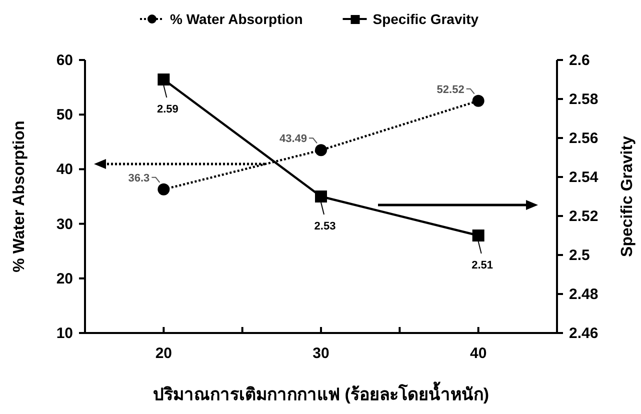 The image size is (641, 414). Describe the element at coordinates (236, 19) in the screenshot. I see `legend-label: % Water Absorption` at that location.